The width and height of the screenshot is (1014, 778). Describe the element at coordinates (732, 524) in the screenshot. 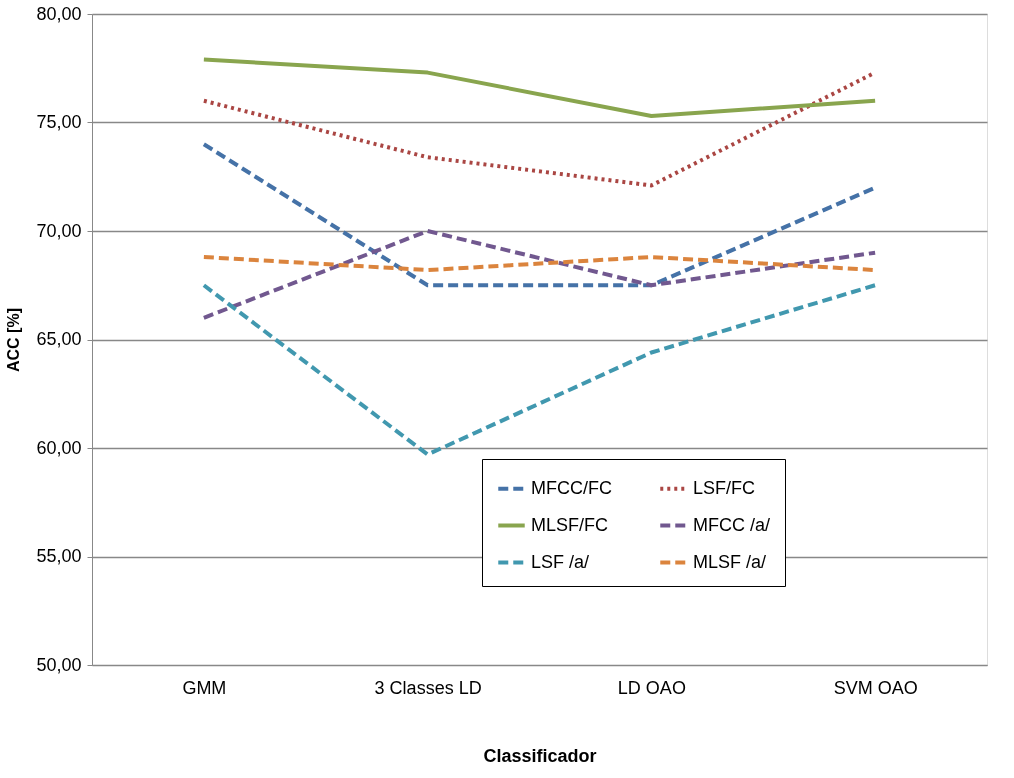

I see `legend-label: MFCC /a/` at that location.